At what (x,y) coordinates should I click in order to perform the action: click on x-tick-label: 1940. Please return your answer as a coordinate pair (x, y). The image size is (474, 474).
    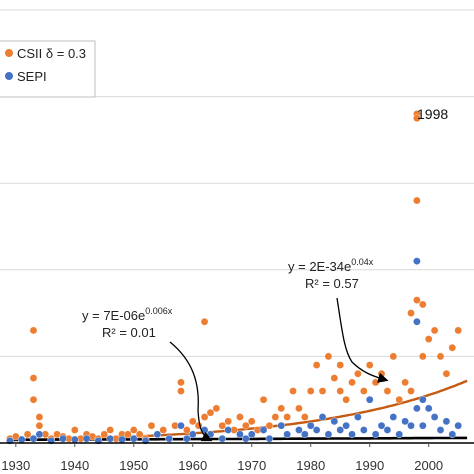
    Looking at the image, I should click on (74, 465).